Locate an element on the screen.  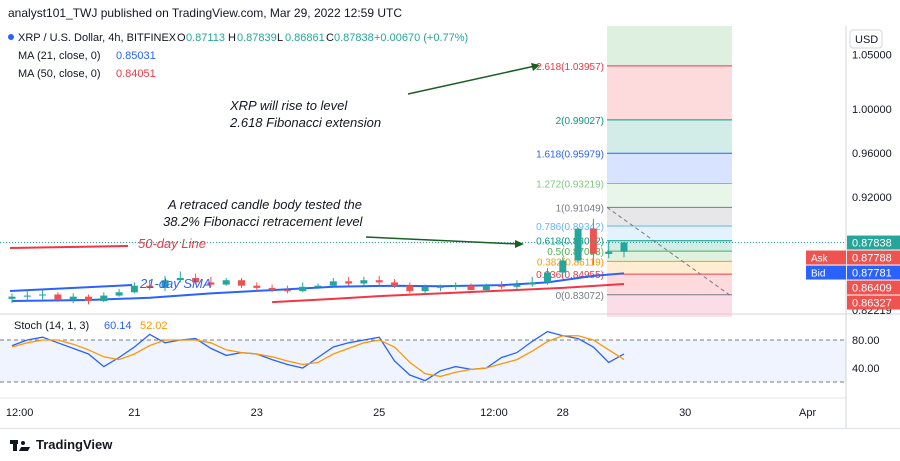
symbol-title: XRP / U.S. Dollar, 4h, BITFINEX is located at coordinates (97, 38).